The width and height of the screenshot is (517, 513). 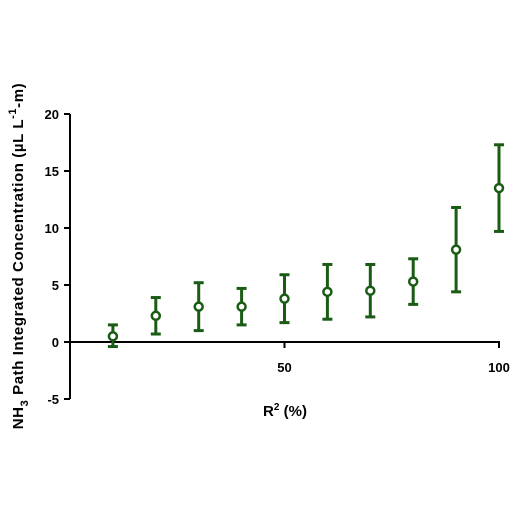 What do you see at coordinates (52, 228) in the screenshot?
I see `y-tick-label: 10` at bounding box center [52, 228].